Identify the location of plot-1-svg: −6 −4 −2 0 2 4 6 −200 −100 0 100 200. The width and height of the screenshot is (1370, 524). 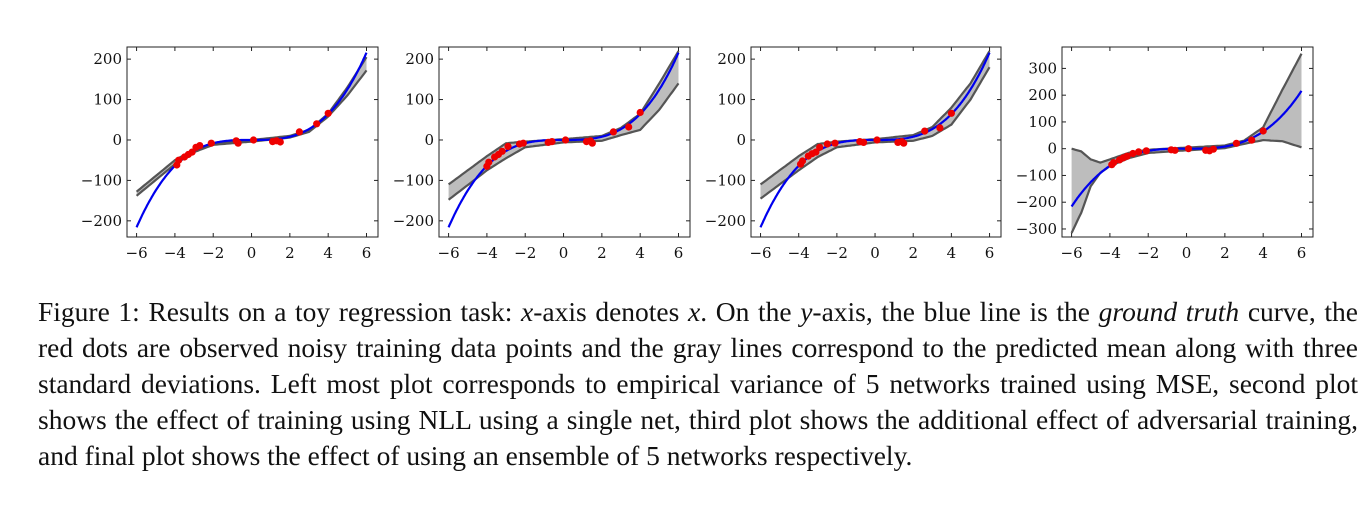
(230, 154).